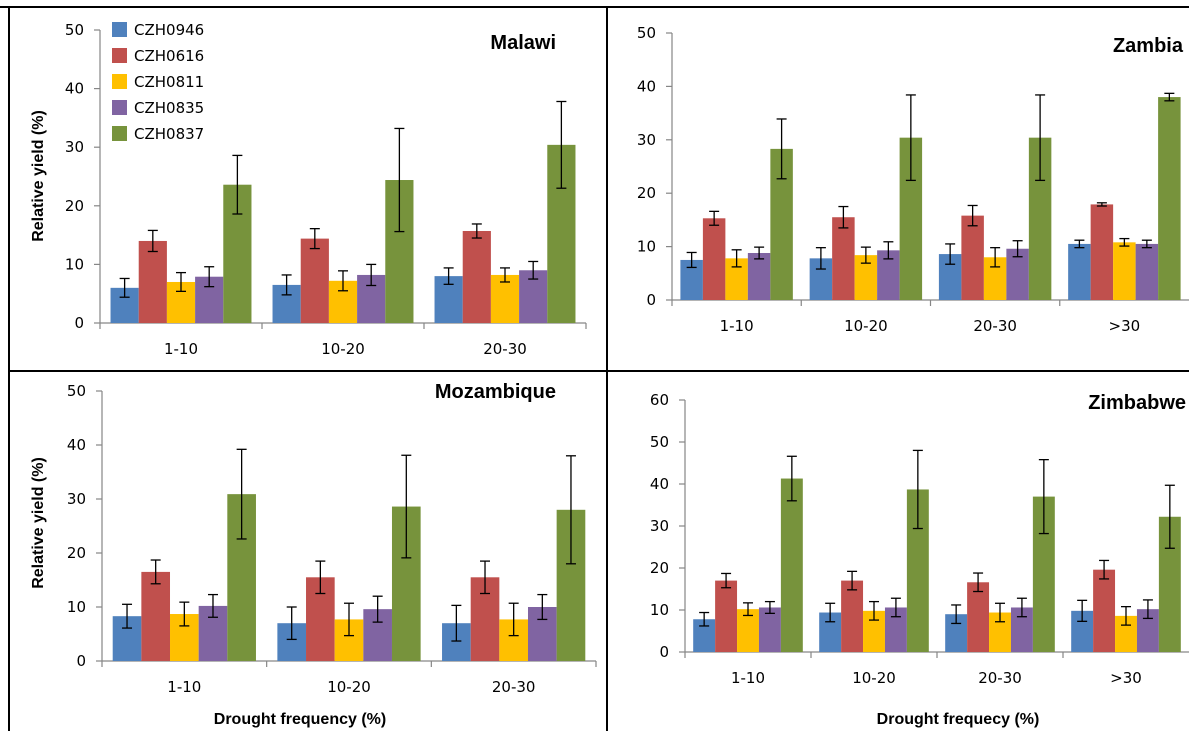  What do you see at coordinates (300, 719) in the screenshot?
I see `x-axis-label: Drought frequency (%)` at bounding box center [300, 719].